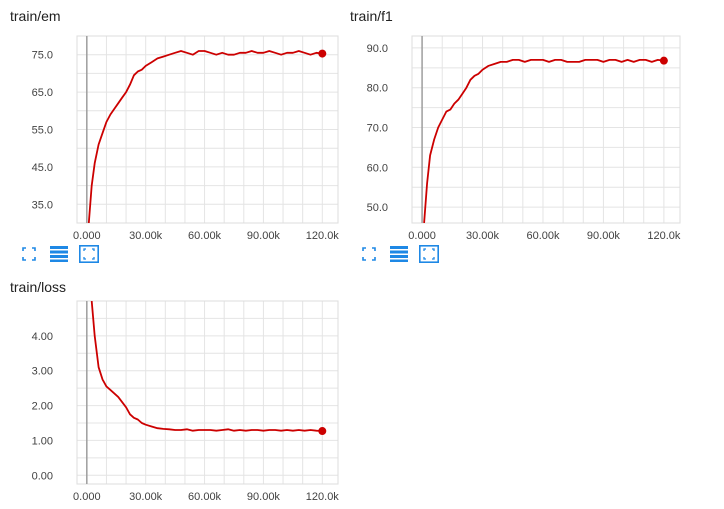  Describe the element at coordinates (42, 205) in the screenshot. I see `y-tick-label: 35.0` at that location.